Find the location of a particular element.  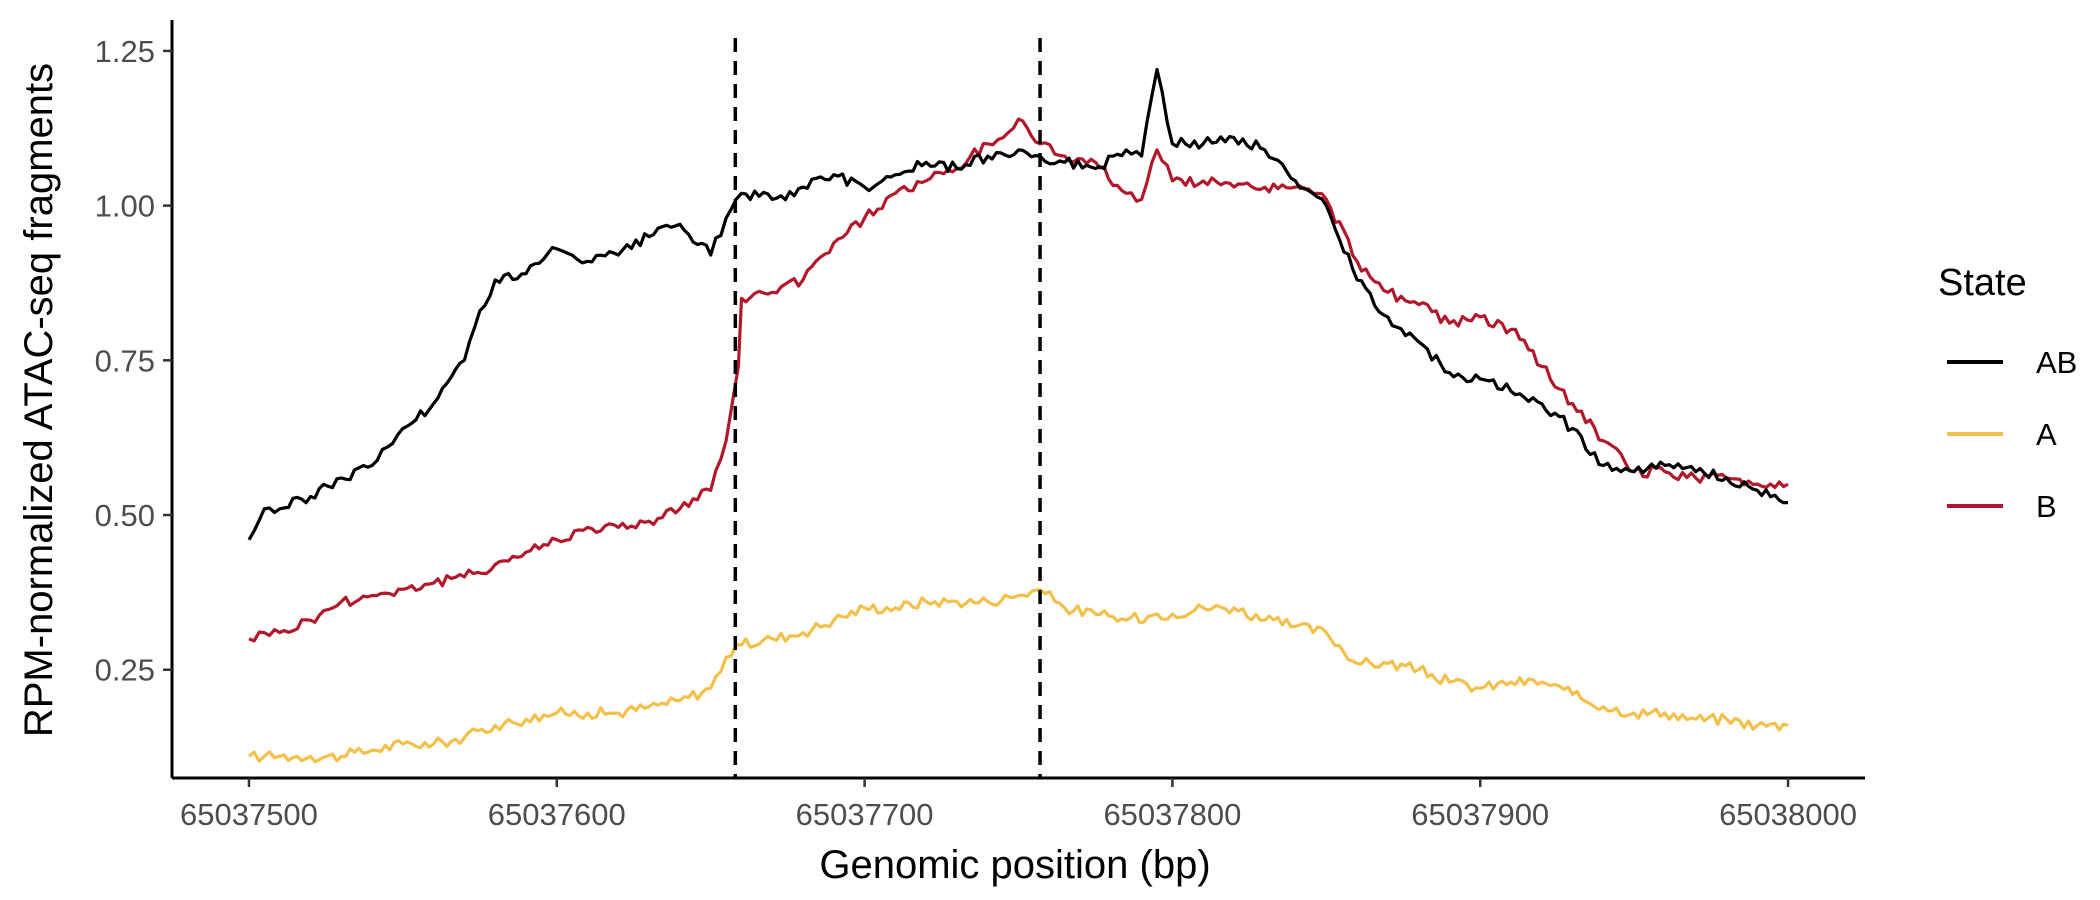

y-tick-label: 0.50 is located at coordinates (125, 515).